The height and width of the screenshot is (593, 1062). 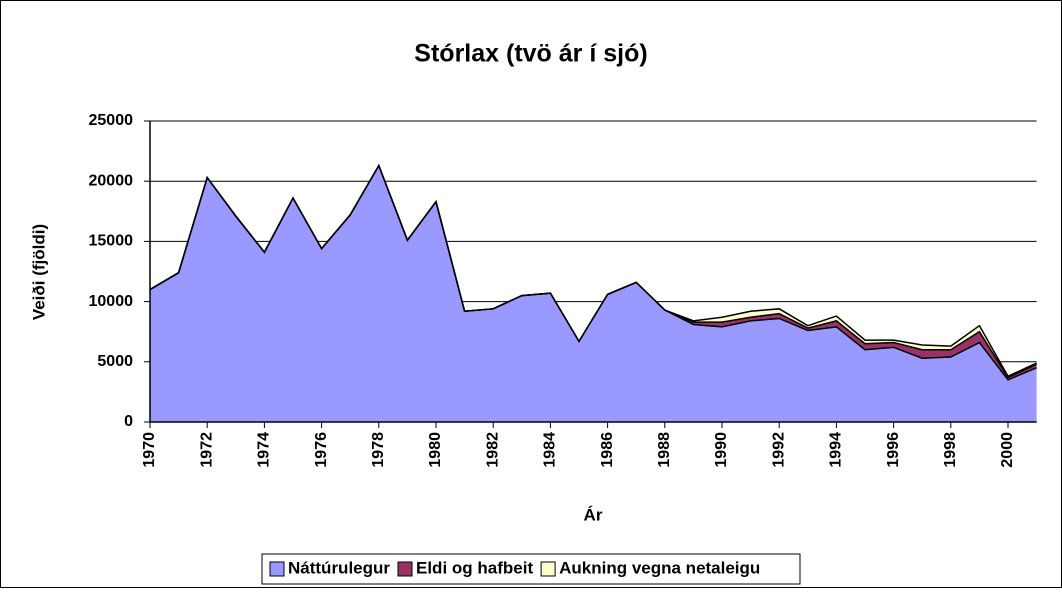 What do you see at coordinates (321, 450) in the screenshot?
I see `x-tick-label: 1976` at bounding box center [321, 450].